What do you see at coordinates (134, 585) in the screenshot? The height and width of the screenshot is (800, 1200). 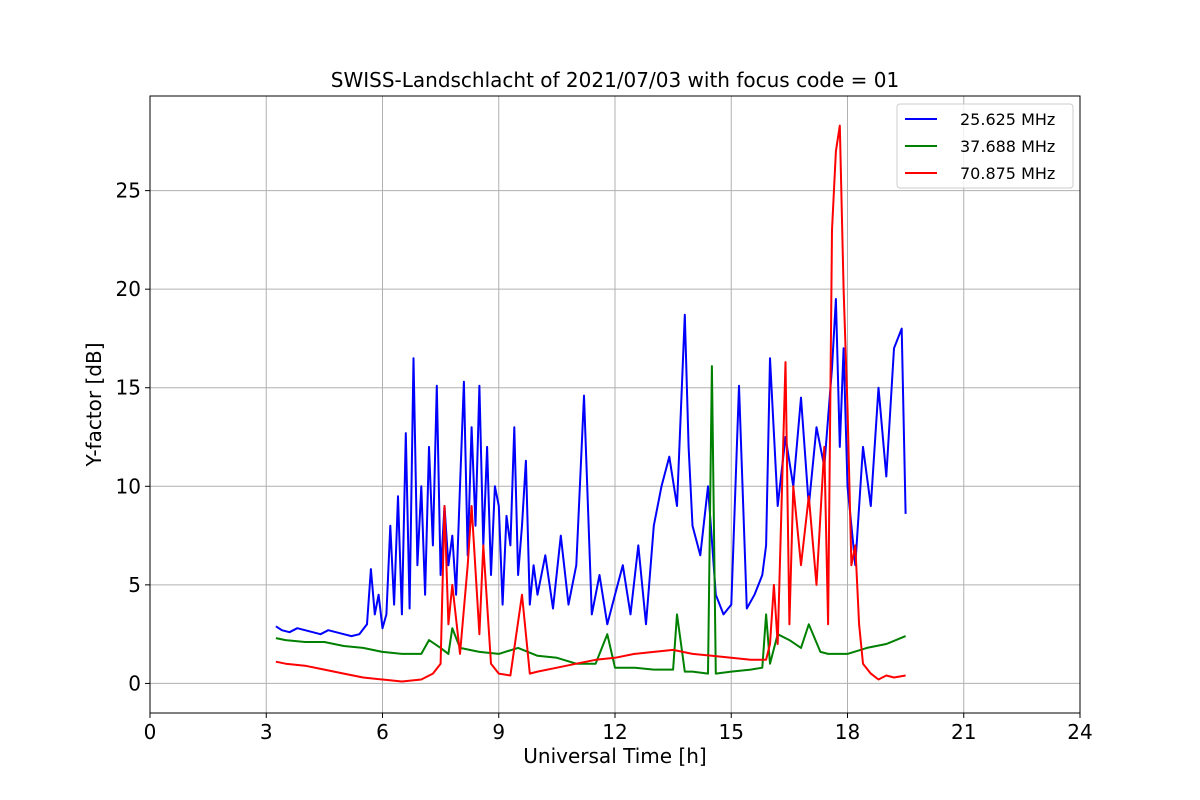 I see `y-tick-label: 5` at bounding box center [134, 585].